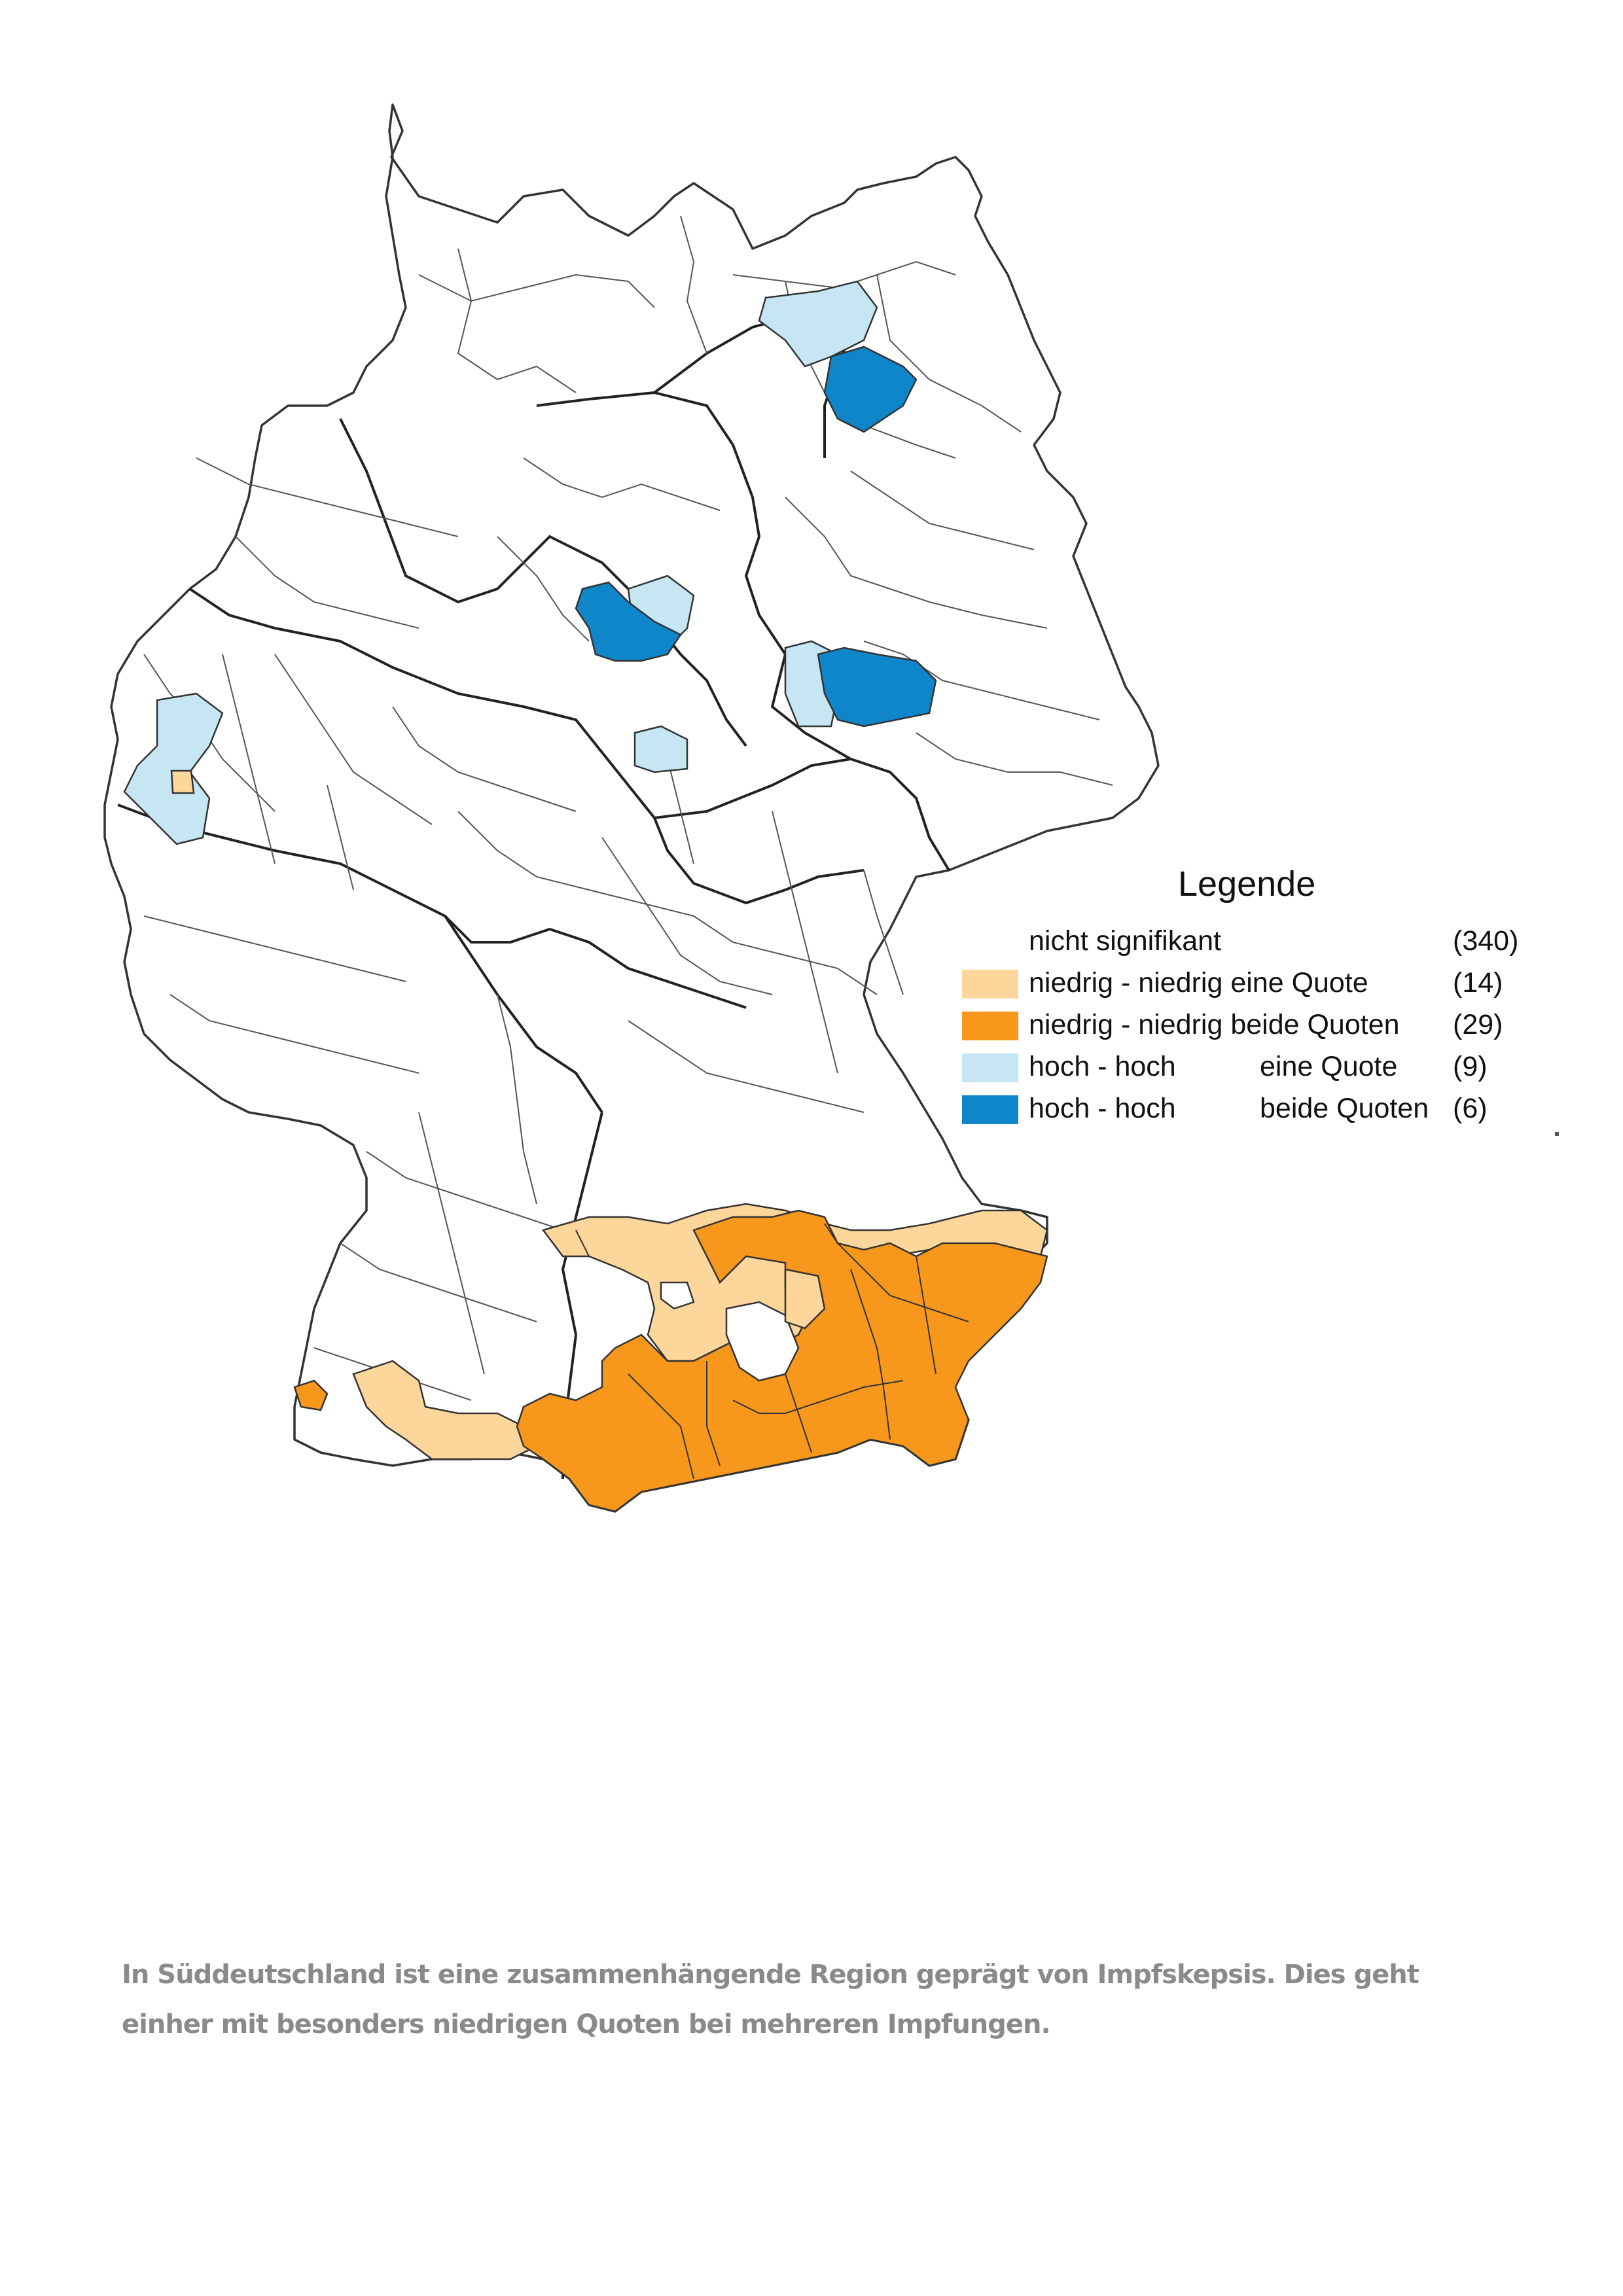 Image resolution: width=1623 pixels, height=2296 pixels. I want to click on legend-count: (9), so click(1470, 1067).